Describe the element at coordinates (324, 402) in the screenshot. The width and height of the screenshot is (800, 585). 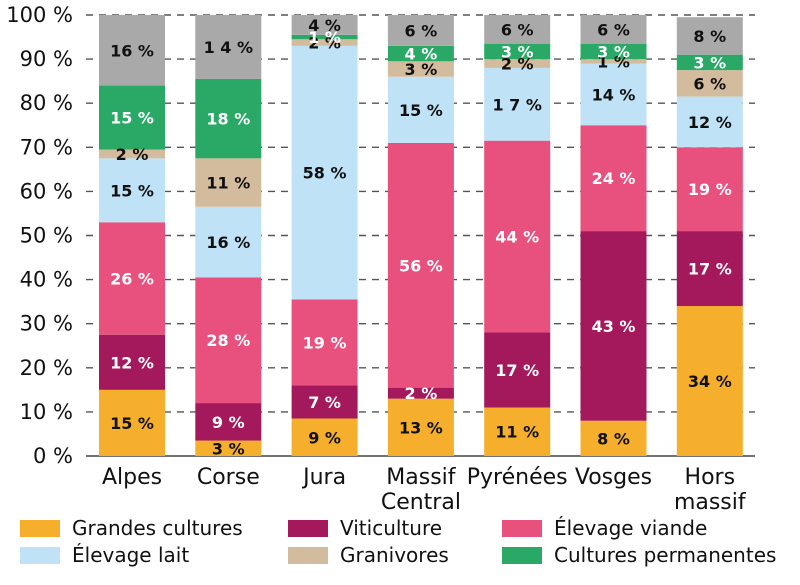
I see `data-label: 7 %` at that location.